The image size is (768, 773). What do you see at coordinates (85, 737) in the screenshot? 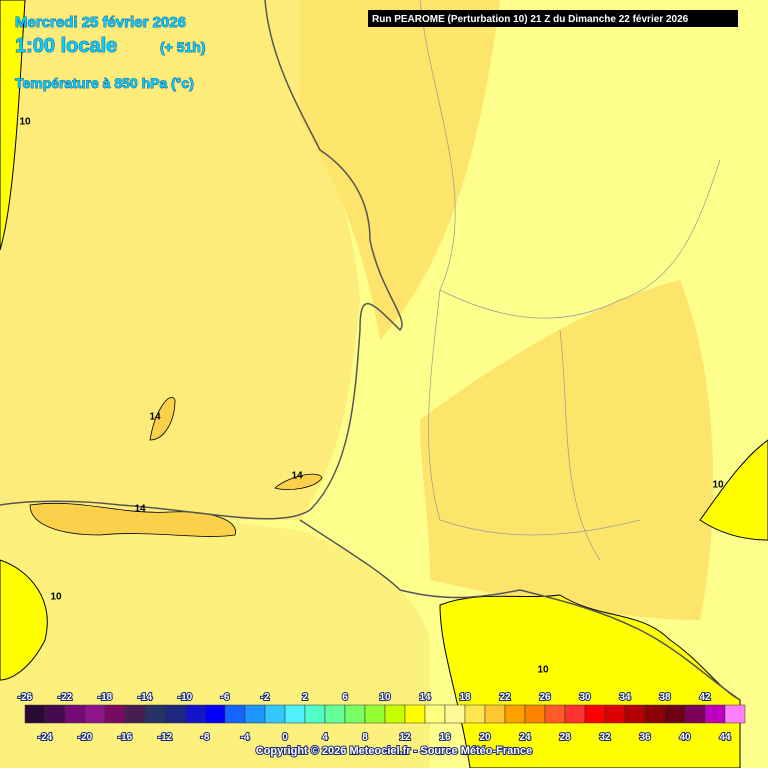
I see `legend-label: -20` at bounding box center [85, 737].